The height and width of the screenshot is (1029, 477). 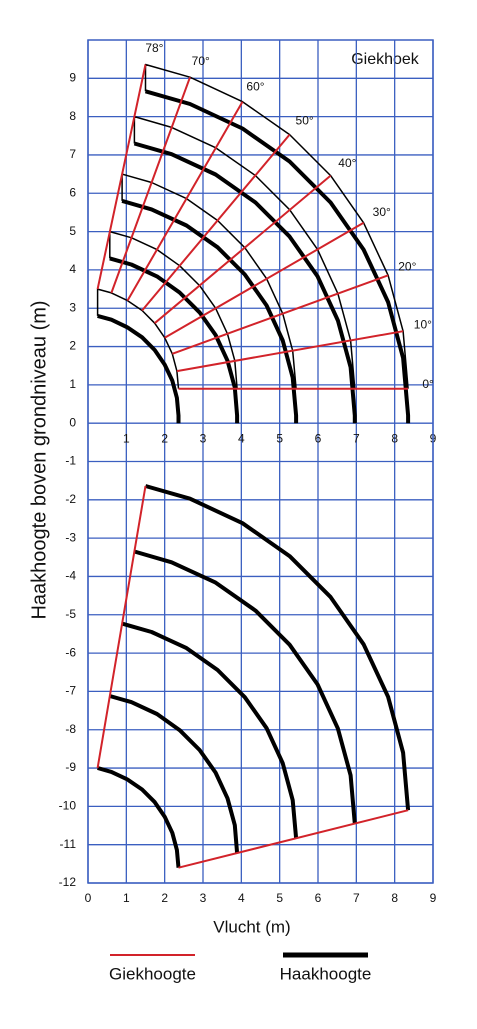 I want to click on y-tick-label: 9, so click(x=72, y=77).